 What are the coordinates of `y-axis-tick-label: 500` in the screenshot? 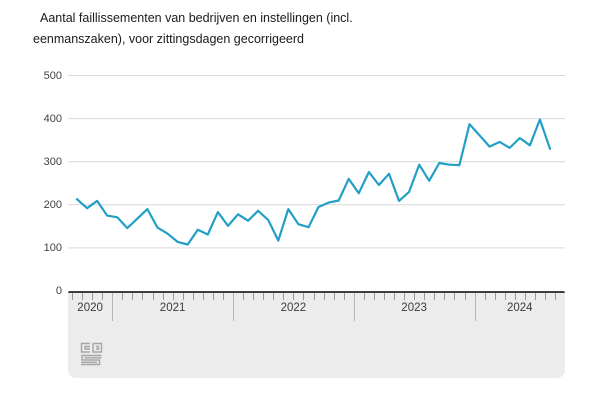 It's located at (52, 75).